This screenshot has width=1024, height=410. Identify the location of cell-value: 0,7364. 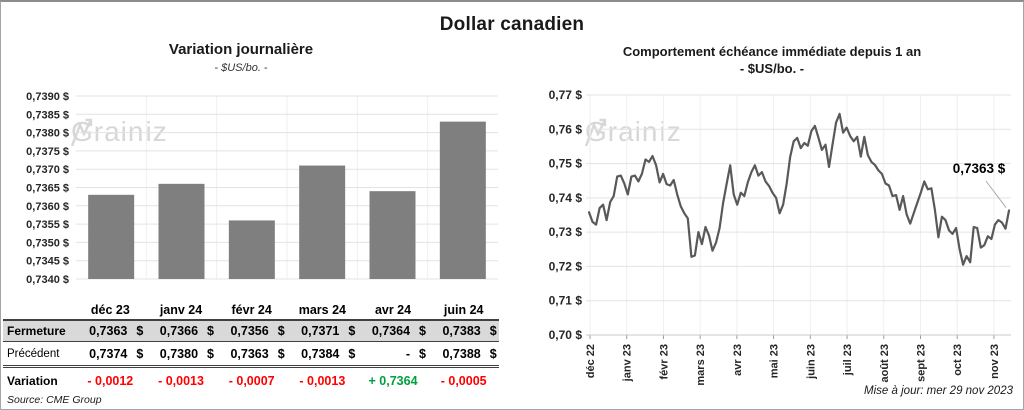
(391, 331).